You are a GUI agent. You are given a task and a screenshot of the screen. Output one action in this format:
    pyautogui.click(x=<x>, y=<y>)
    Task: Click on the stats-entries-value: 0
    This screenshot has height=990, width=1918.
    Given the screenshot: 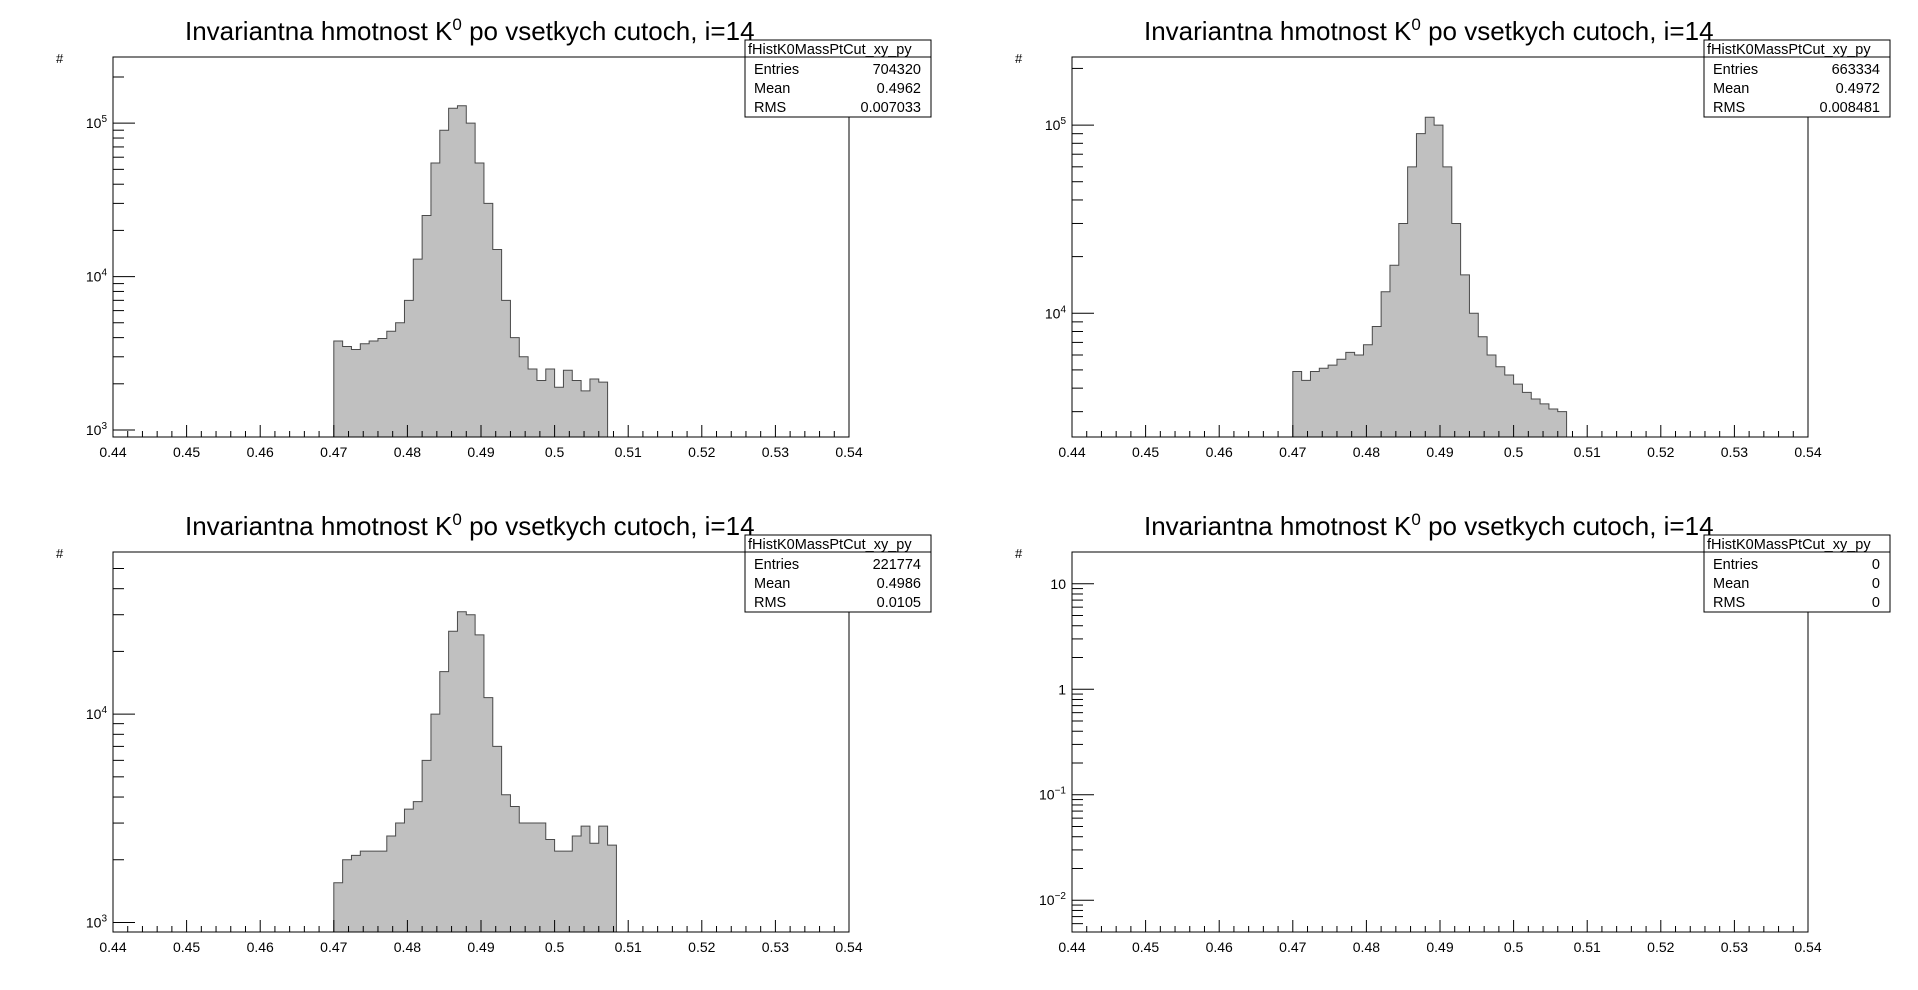 What is the action you would take?
    pyautogui.click(x=1876, y=565)
    